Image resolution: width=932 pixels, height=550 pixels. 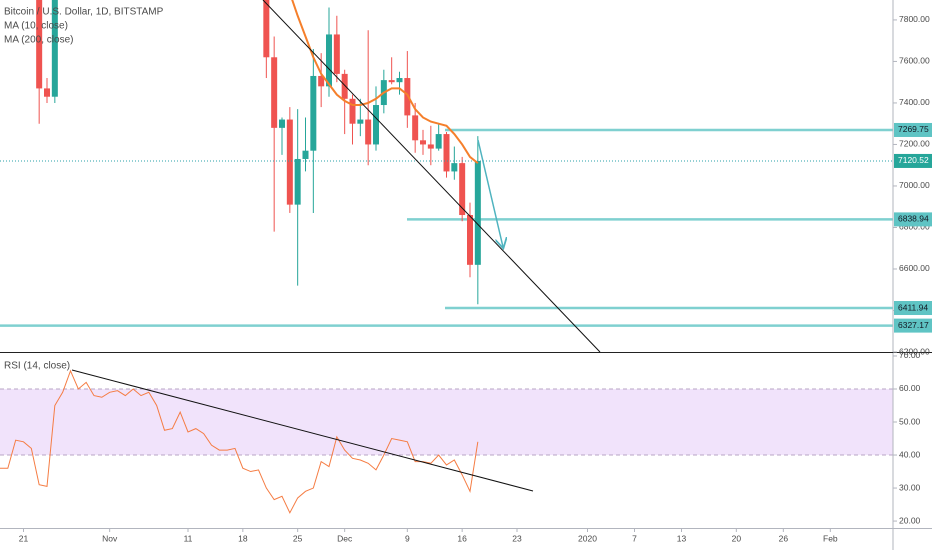 I want to click on y-tick-label: 6200.00, so click(x=914, y=351).